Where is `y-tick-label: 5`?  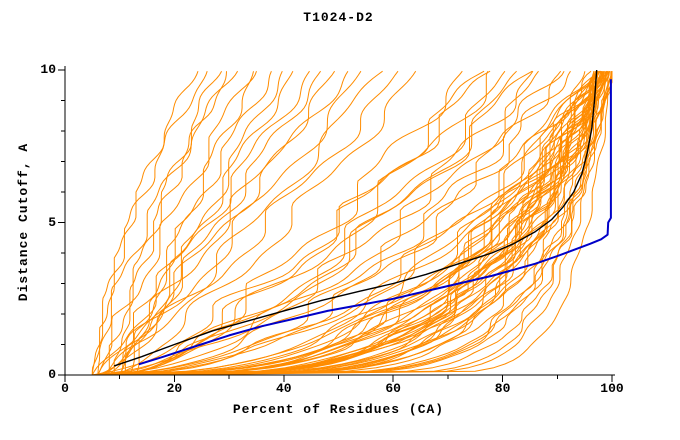 y-tick-label: 5 is located at coordinates (52, 222).